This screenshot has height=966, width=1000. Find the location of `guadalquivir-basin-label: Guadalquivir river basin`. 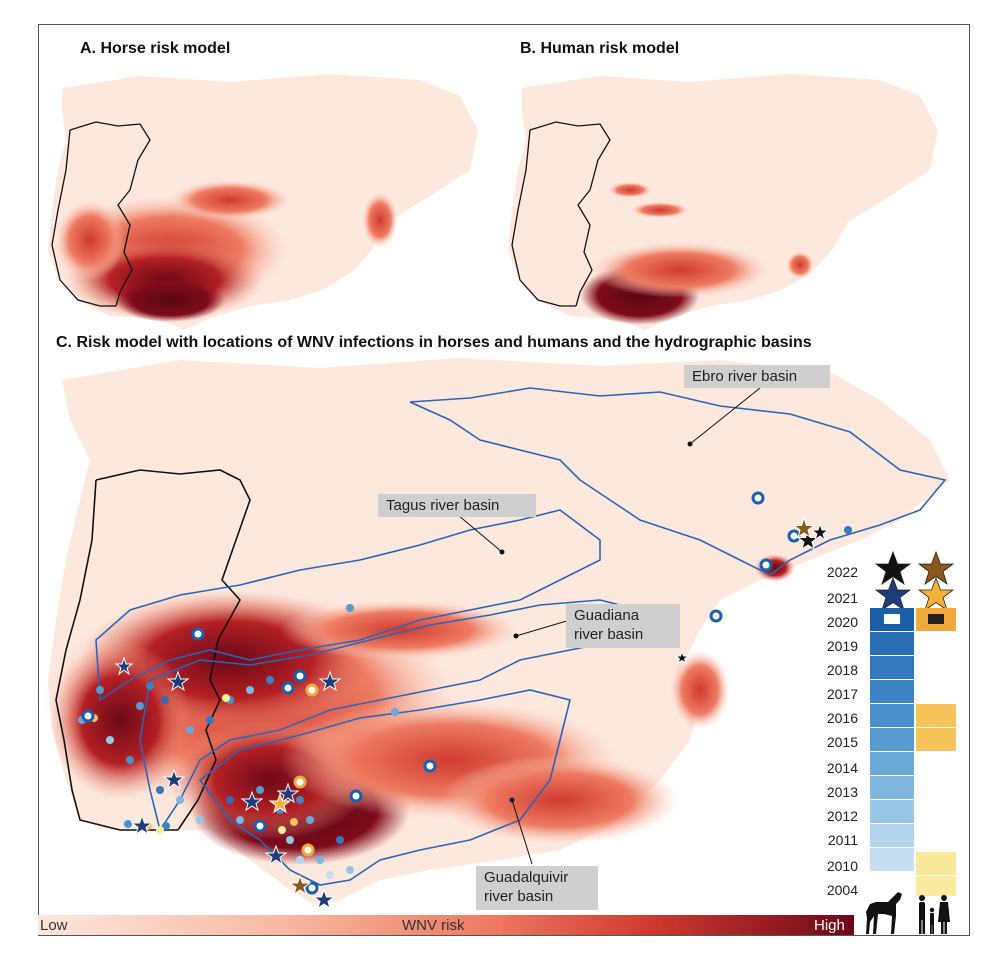

guadalquivir-basin-label: Guadalquivir river basin is located at coordinates (537, 888).